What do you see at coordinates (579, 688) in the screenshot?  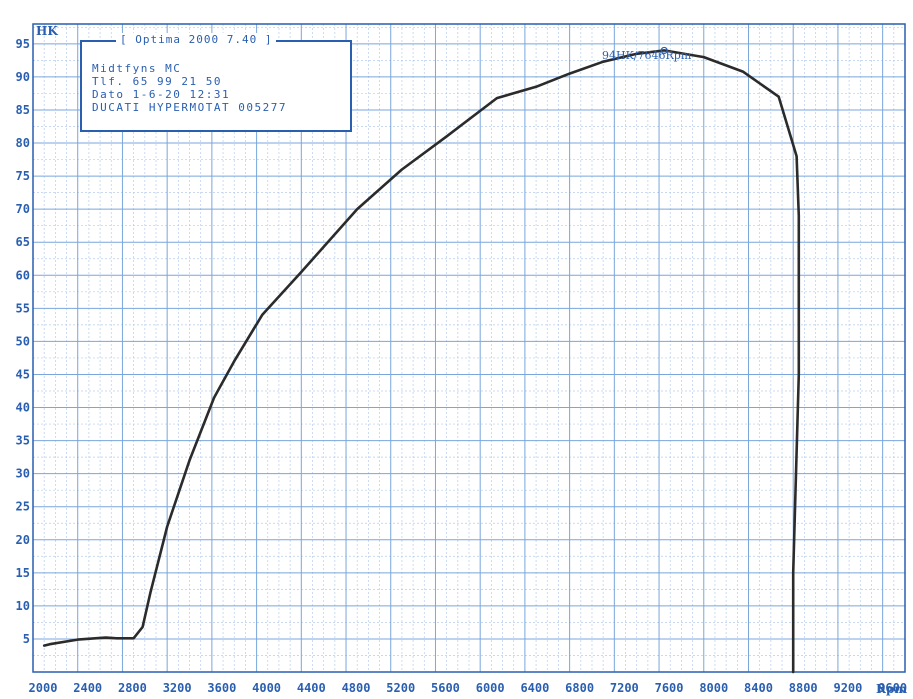 I see `x-tick-label: 6800` at bounding box center [579, 688].